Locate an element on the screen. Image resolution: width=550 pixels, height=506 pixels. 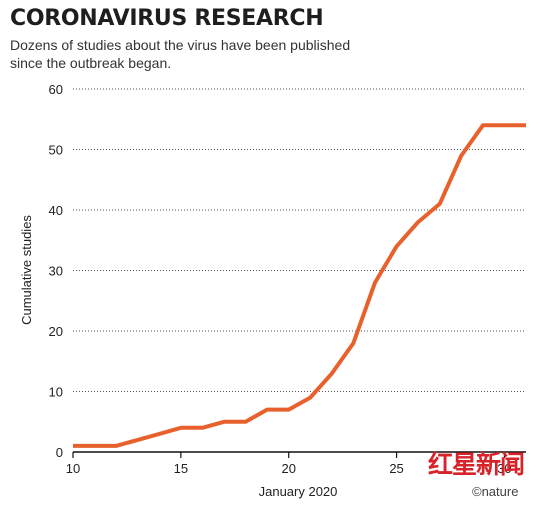
y-tick-label: 10 is located at coordinates (56, 392).